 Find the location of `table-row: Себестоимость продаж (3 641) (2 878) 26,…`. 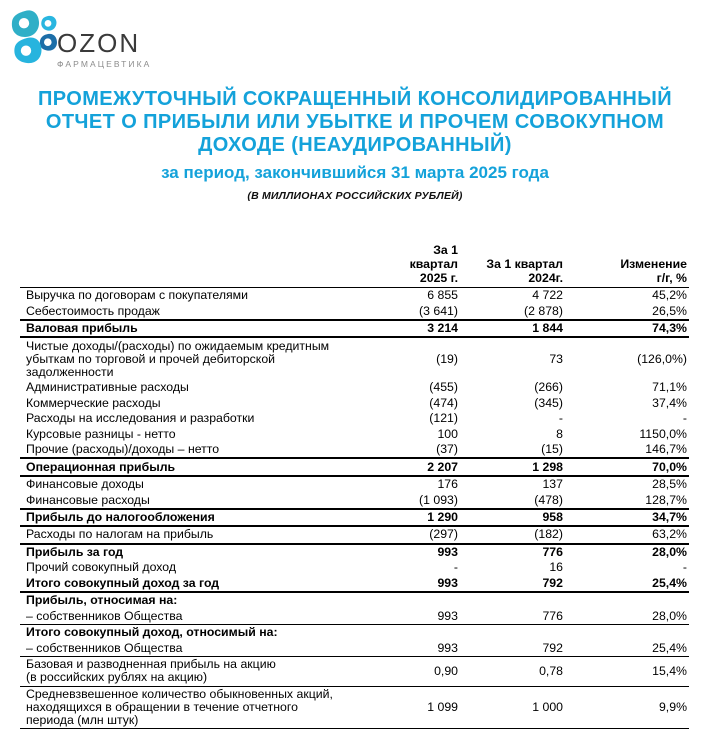

table-row: Себестоимость продаж (3 641) (2 878) 26,… is located at coordinates (354, 312).